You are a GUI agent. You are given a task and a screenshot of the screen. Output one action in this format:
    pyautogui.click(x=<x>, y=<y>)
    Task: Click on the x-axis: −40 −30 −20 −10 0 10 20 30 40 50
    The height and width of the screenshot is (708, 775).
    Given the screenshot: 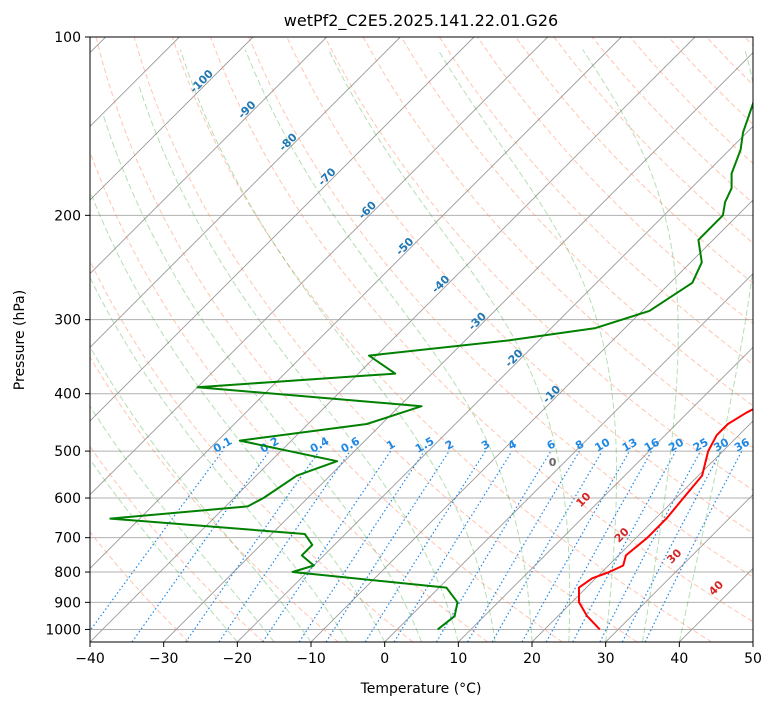 What is the action you would take?
    pyautogui.click(x=418, y=654)
    